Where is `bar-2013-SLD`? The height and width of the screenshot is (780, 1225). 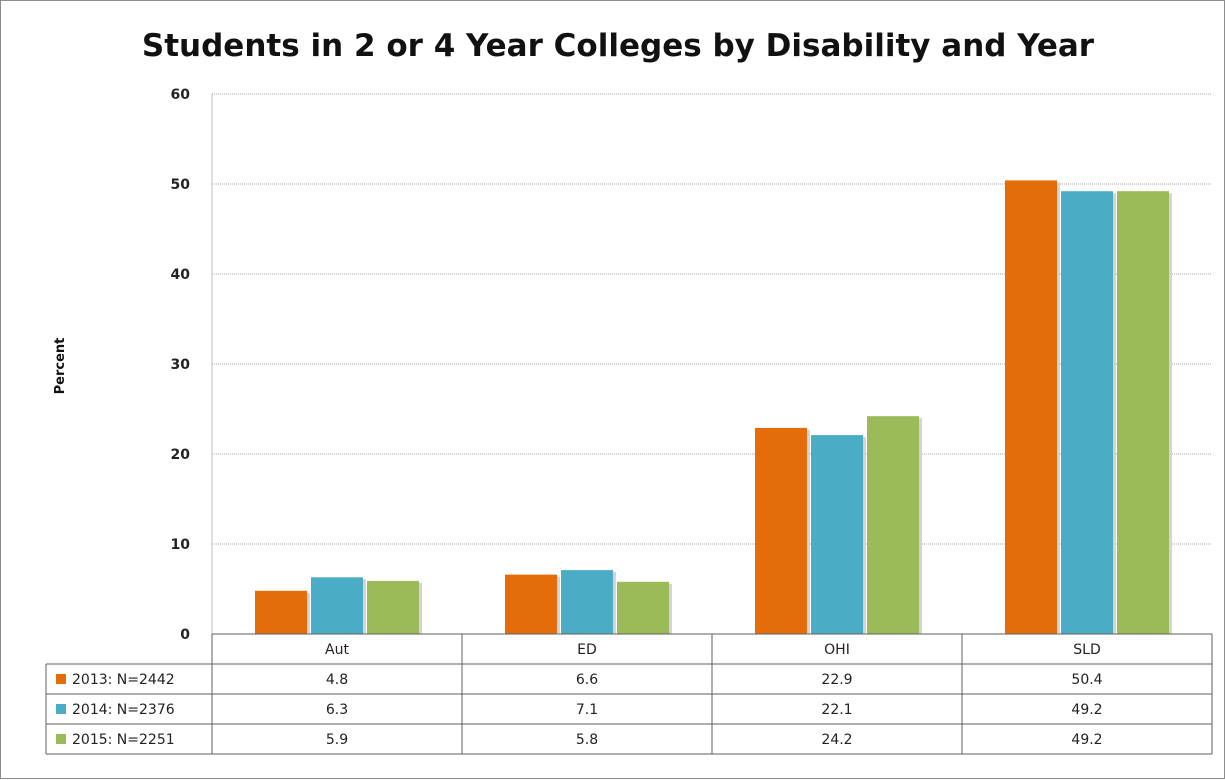 bar-2013-SLD is located at coordinates (1031, 407).